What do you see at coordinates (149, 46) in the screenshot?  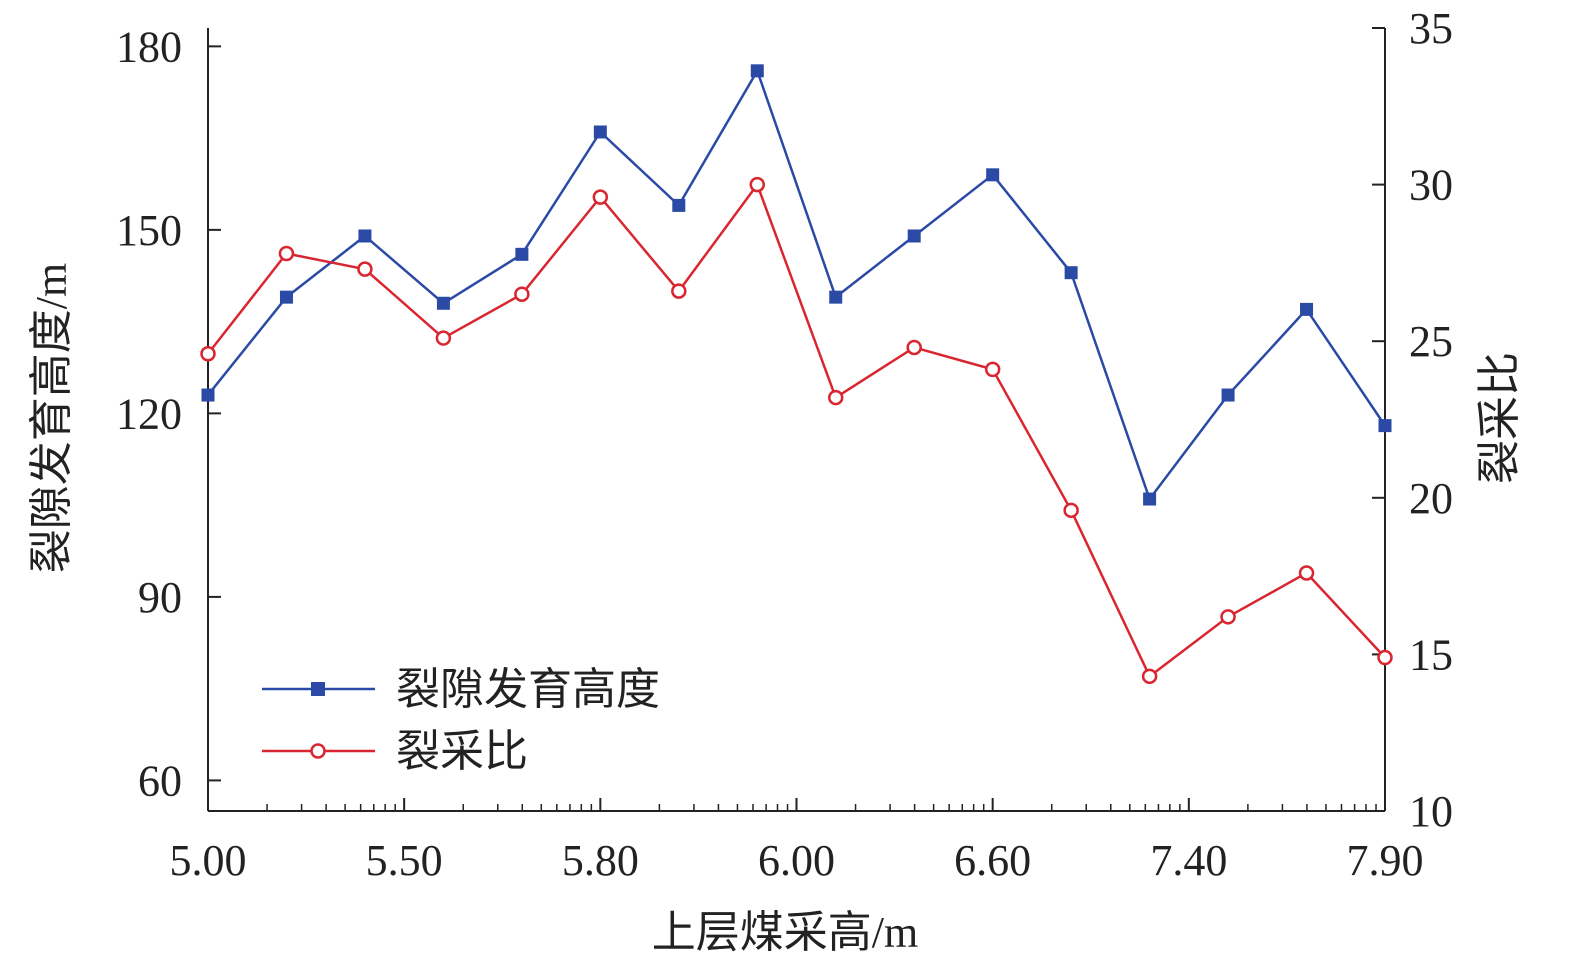 I see `left-y-tick-label: 180` at bounding box center [149, 46].